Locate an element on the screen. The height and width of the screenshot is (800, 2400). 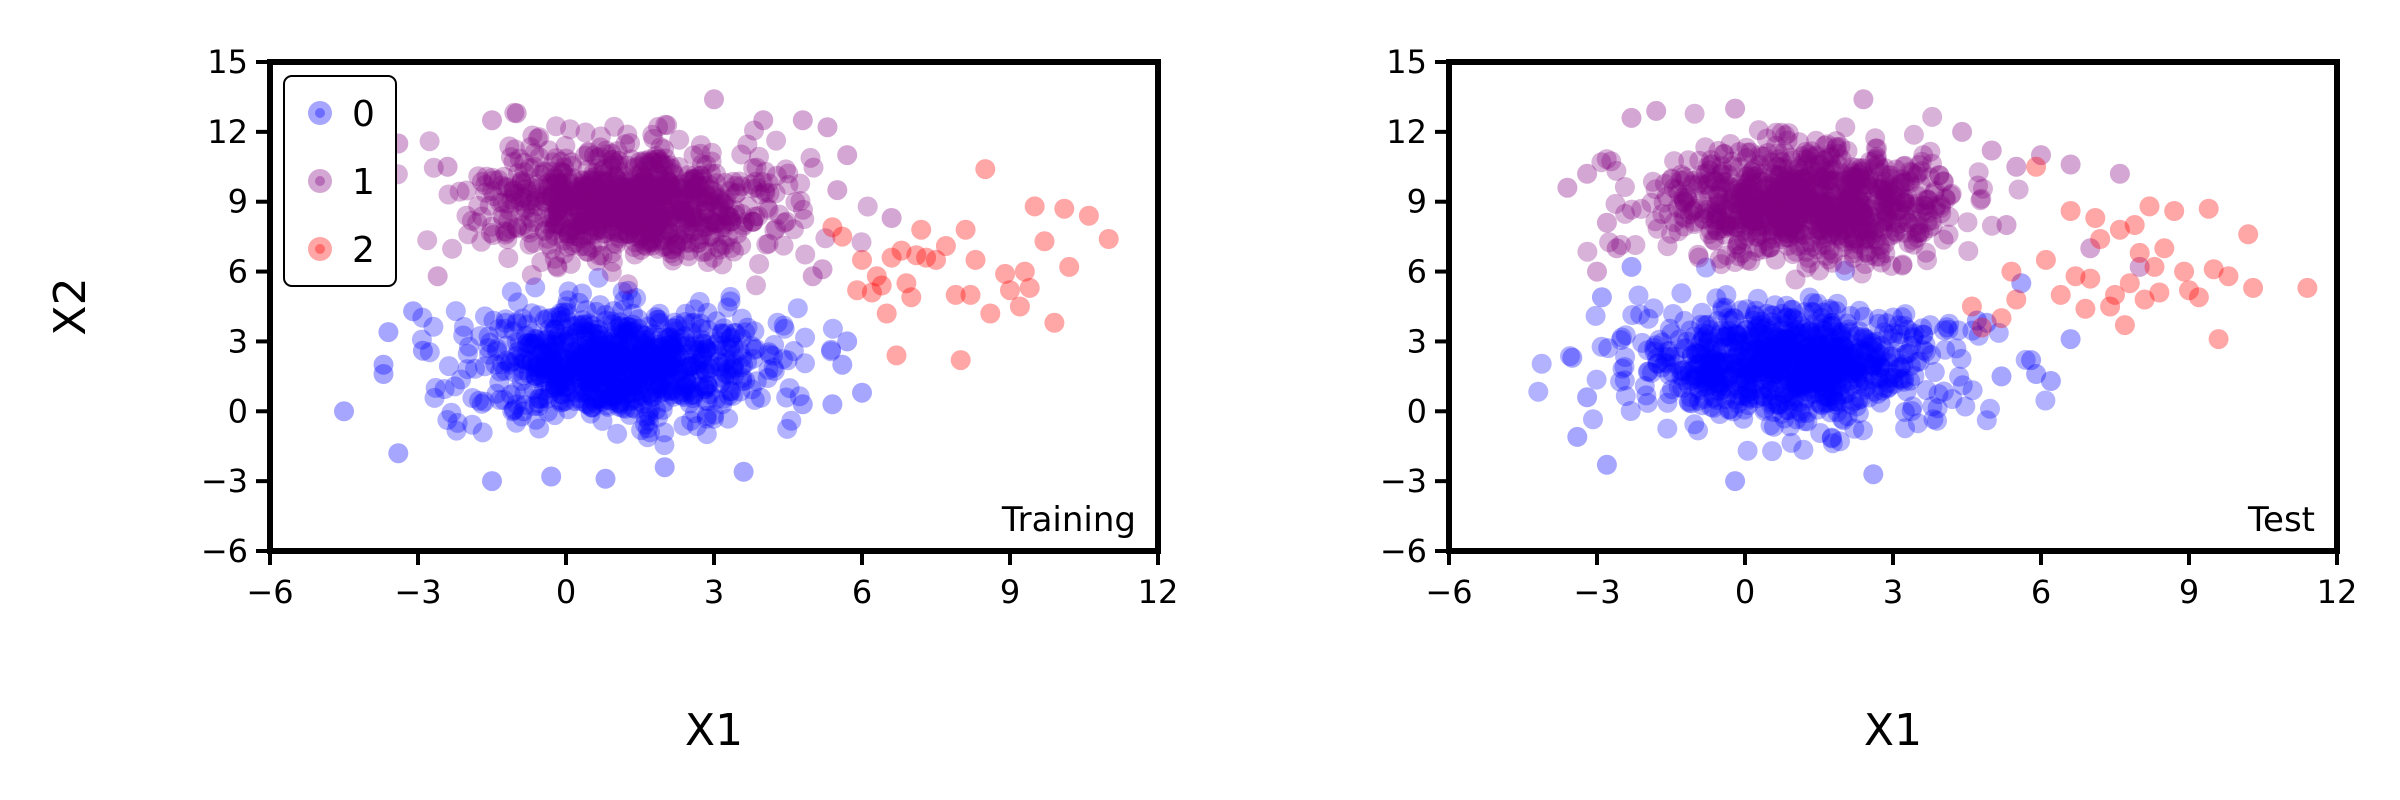
x-tick-label: 12 is located at coordinates (1158, 592).